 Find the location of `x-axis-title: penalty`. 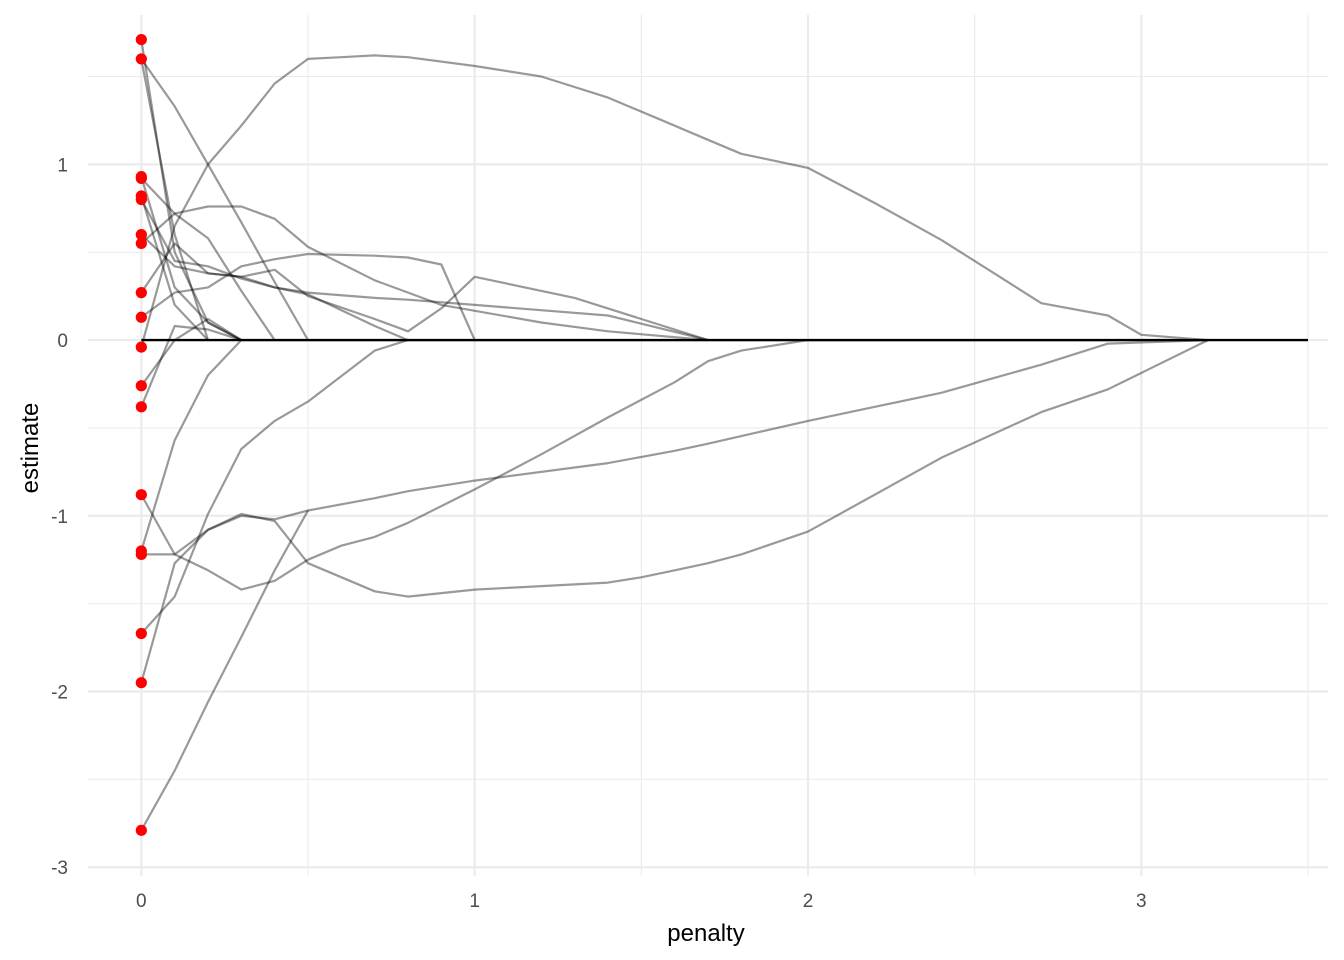

x-axis-title: penalty is located at coordinates (705, 933).